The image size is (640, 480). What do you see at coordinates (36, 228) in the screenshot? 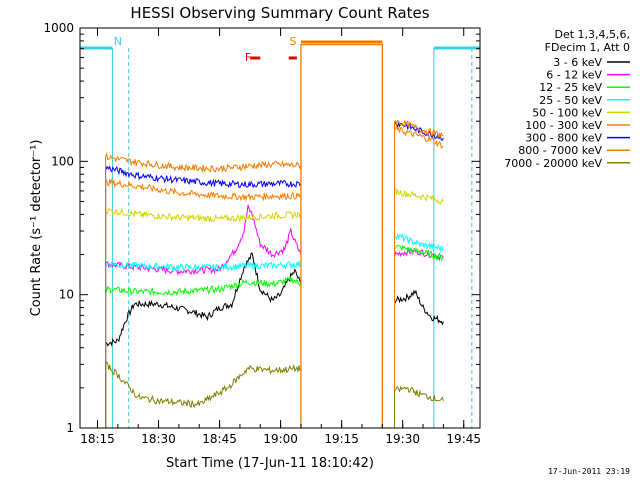
I see `y-axis-label: Count Rate (s⁻¹ detector⁻¹)` at bounding box center [36, 228].